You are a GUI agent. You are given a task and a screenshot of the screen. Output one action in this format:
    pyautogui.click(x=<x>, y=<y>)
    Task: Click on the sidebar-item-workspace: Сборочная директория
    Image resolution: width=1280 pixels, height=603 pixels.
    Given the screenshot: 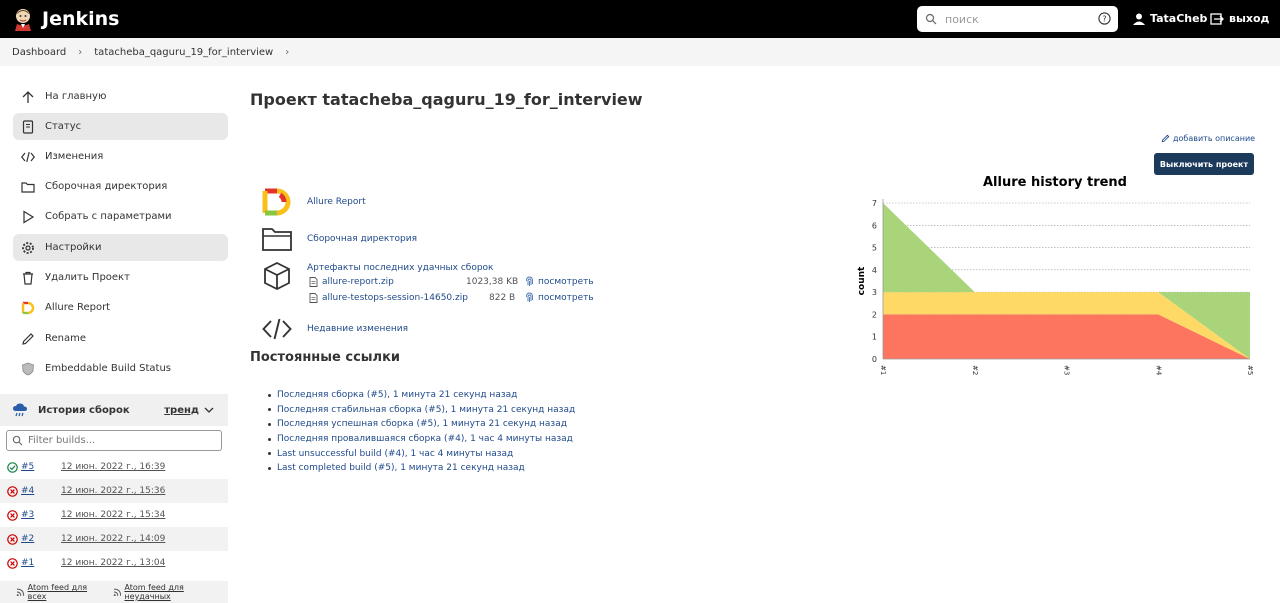 What is the action you would take?
    pyautogui.click(x=120, y=186)
    